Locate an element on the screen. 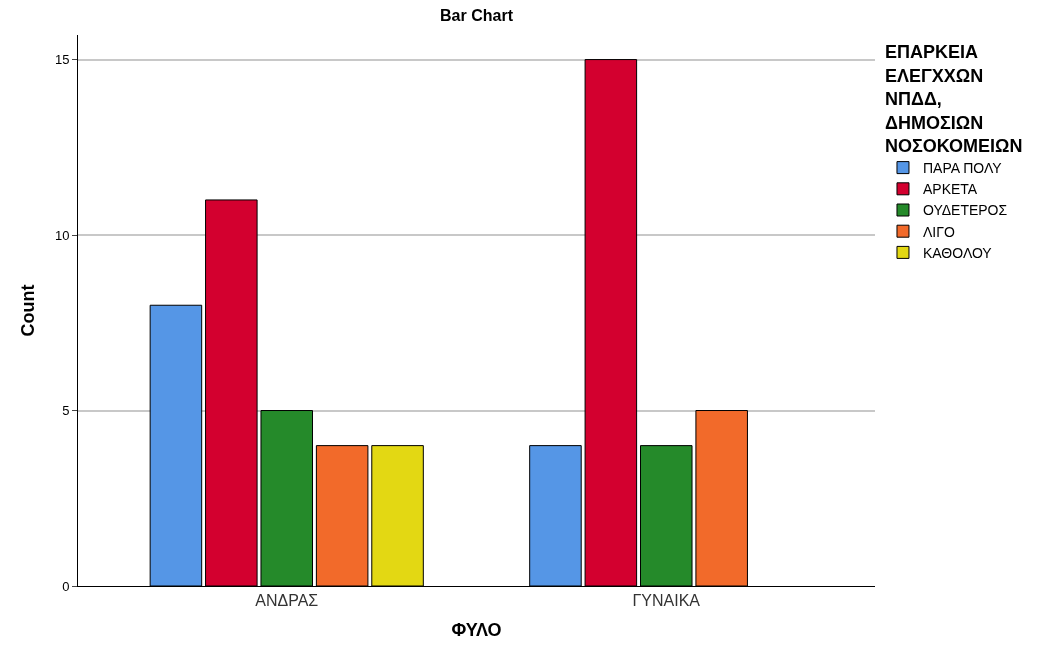 The height and width of the screenshot is (666, 1061). x-axis-title: ΦΥΛΟ is located at coordinates (476, 630).